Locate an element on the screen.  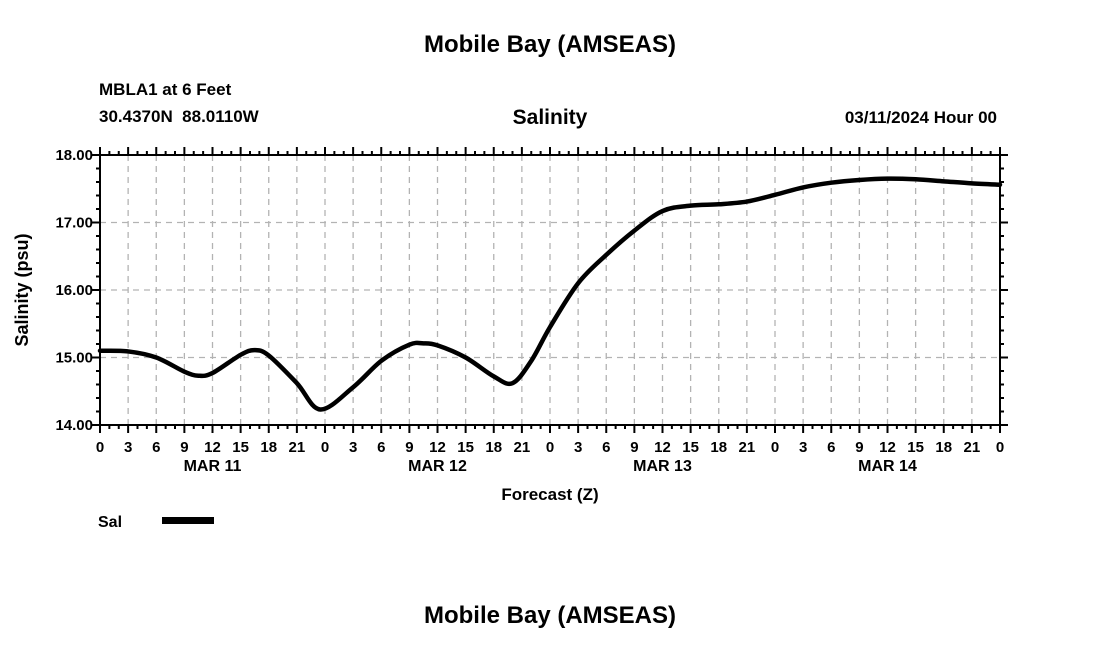
station-label: MBLA1 at 6 Feet is located at coordinates (165, 89).